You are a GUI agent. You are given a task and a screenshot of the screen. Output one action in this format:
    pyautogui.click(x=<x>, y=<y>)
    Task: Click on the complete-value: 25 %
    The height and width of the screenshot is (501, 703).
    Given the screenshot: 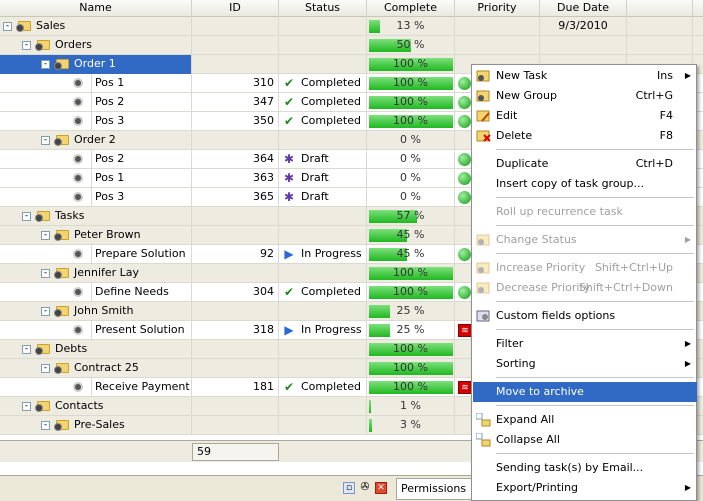 What is the action you would take?
    pyautogui.click(x=410, y=310)
    